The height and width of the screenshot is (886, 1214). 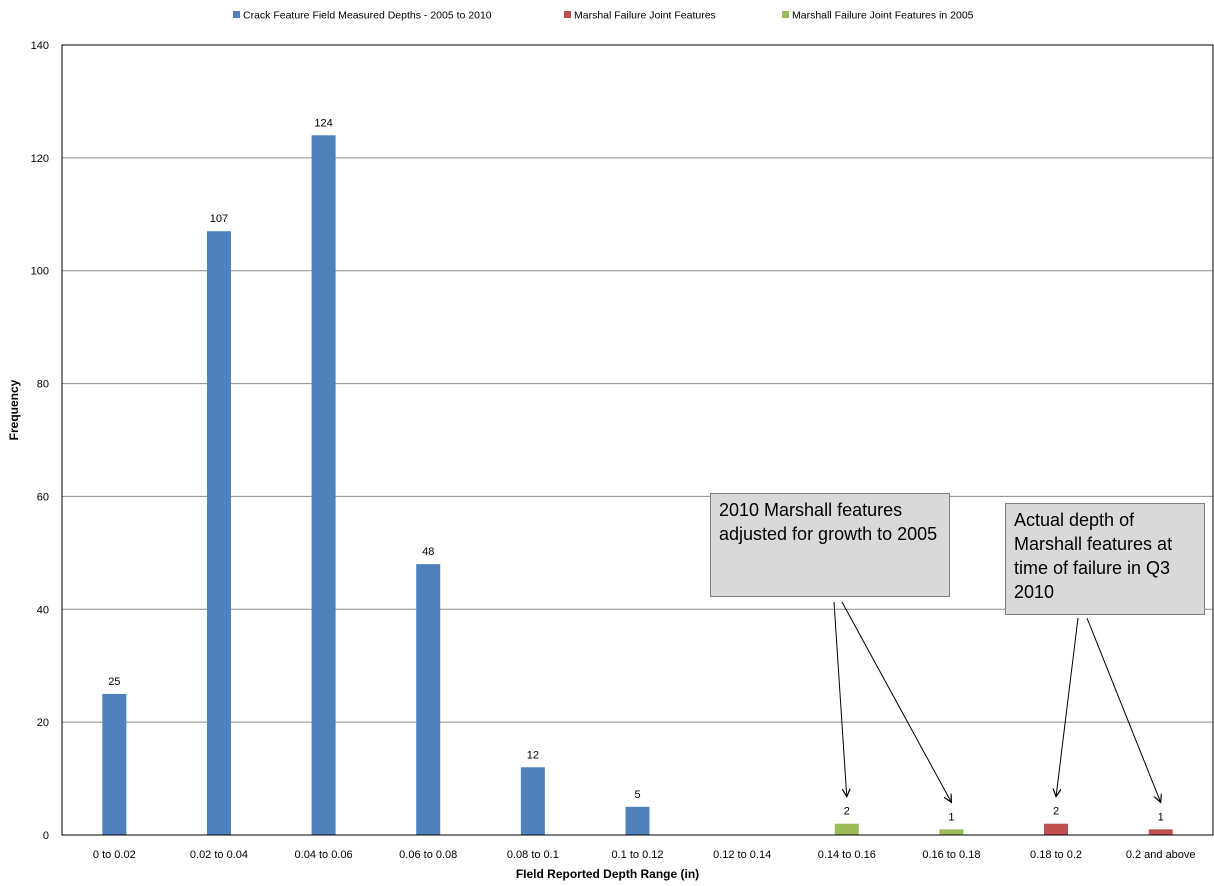 I want to click on data-label: 12, so click(x=533, y=755).